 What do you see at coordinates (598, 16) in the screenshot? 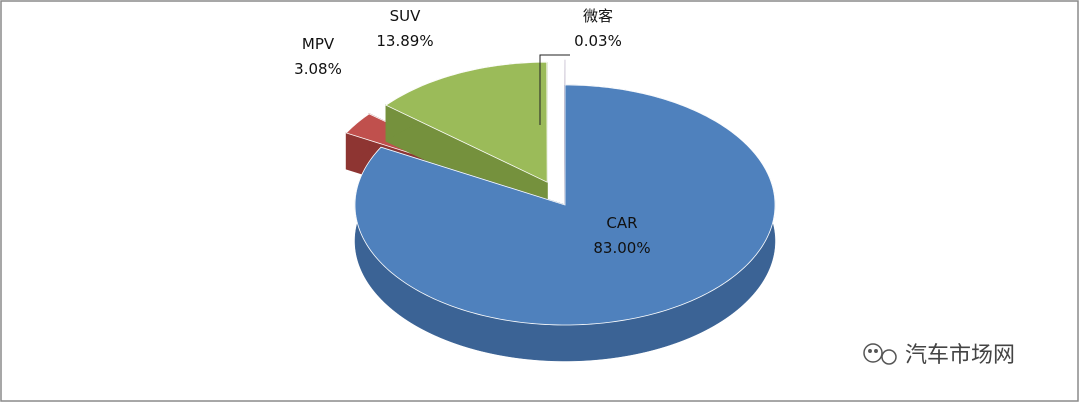
I see `slice-label: 微客` at bounding box center [598, 16].